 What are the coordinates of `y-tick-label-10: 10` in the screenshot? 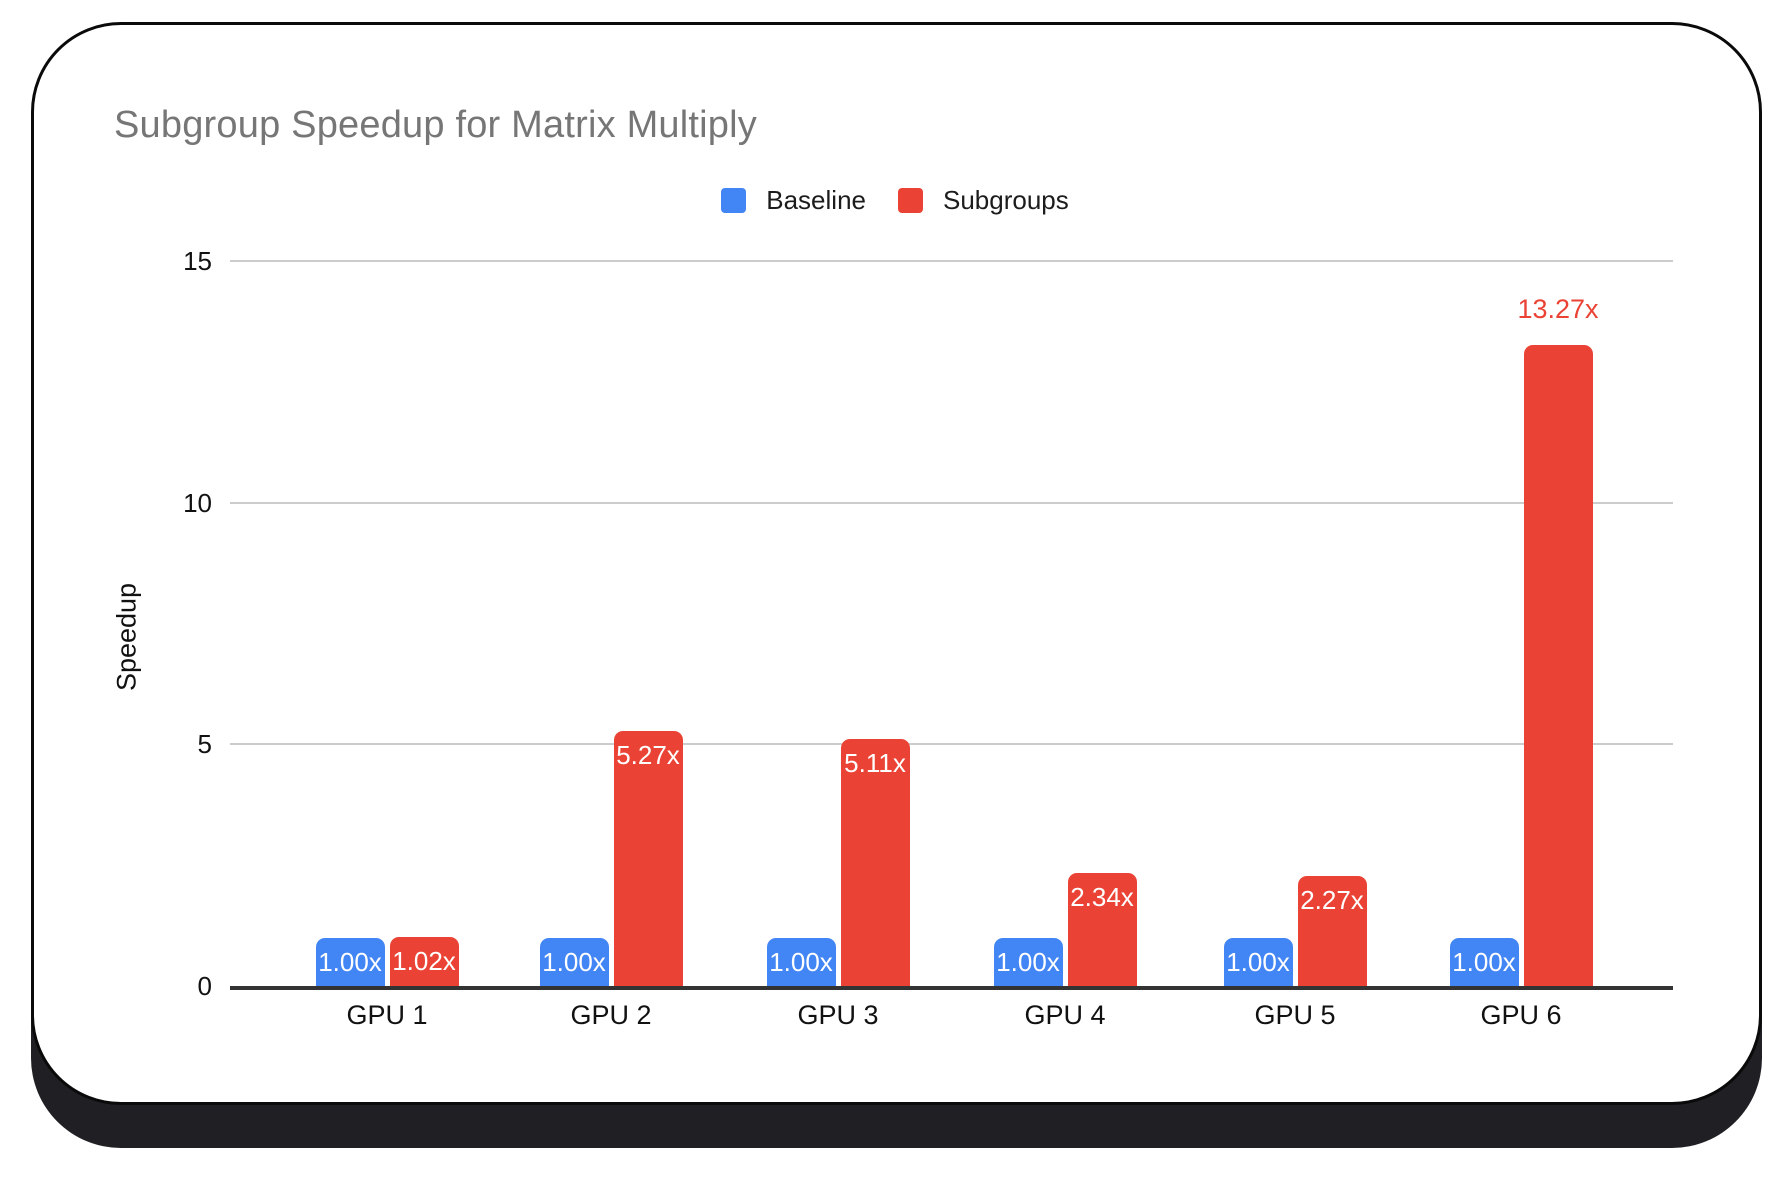 It's located at (197, 502).